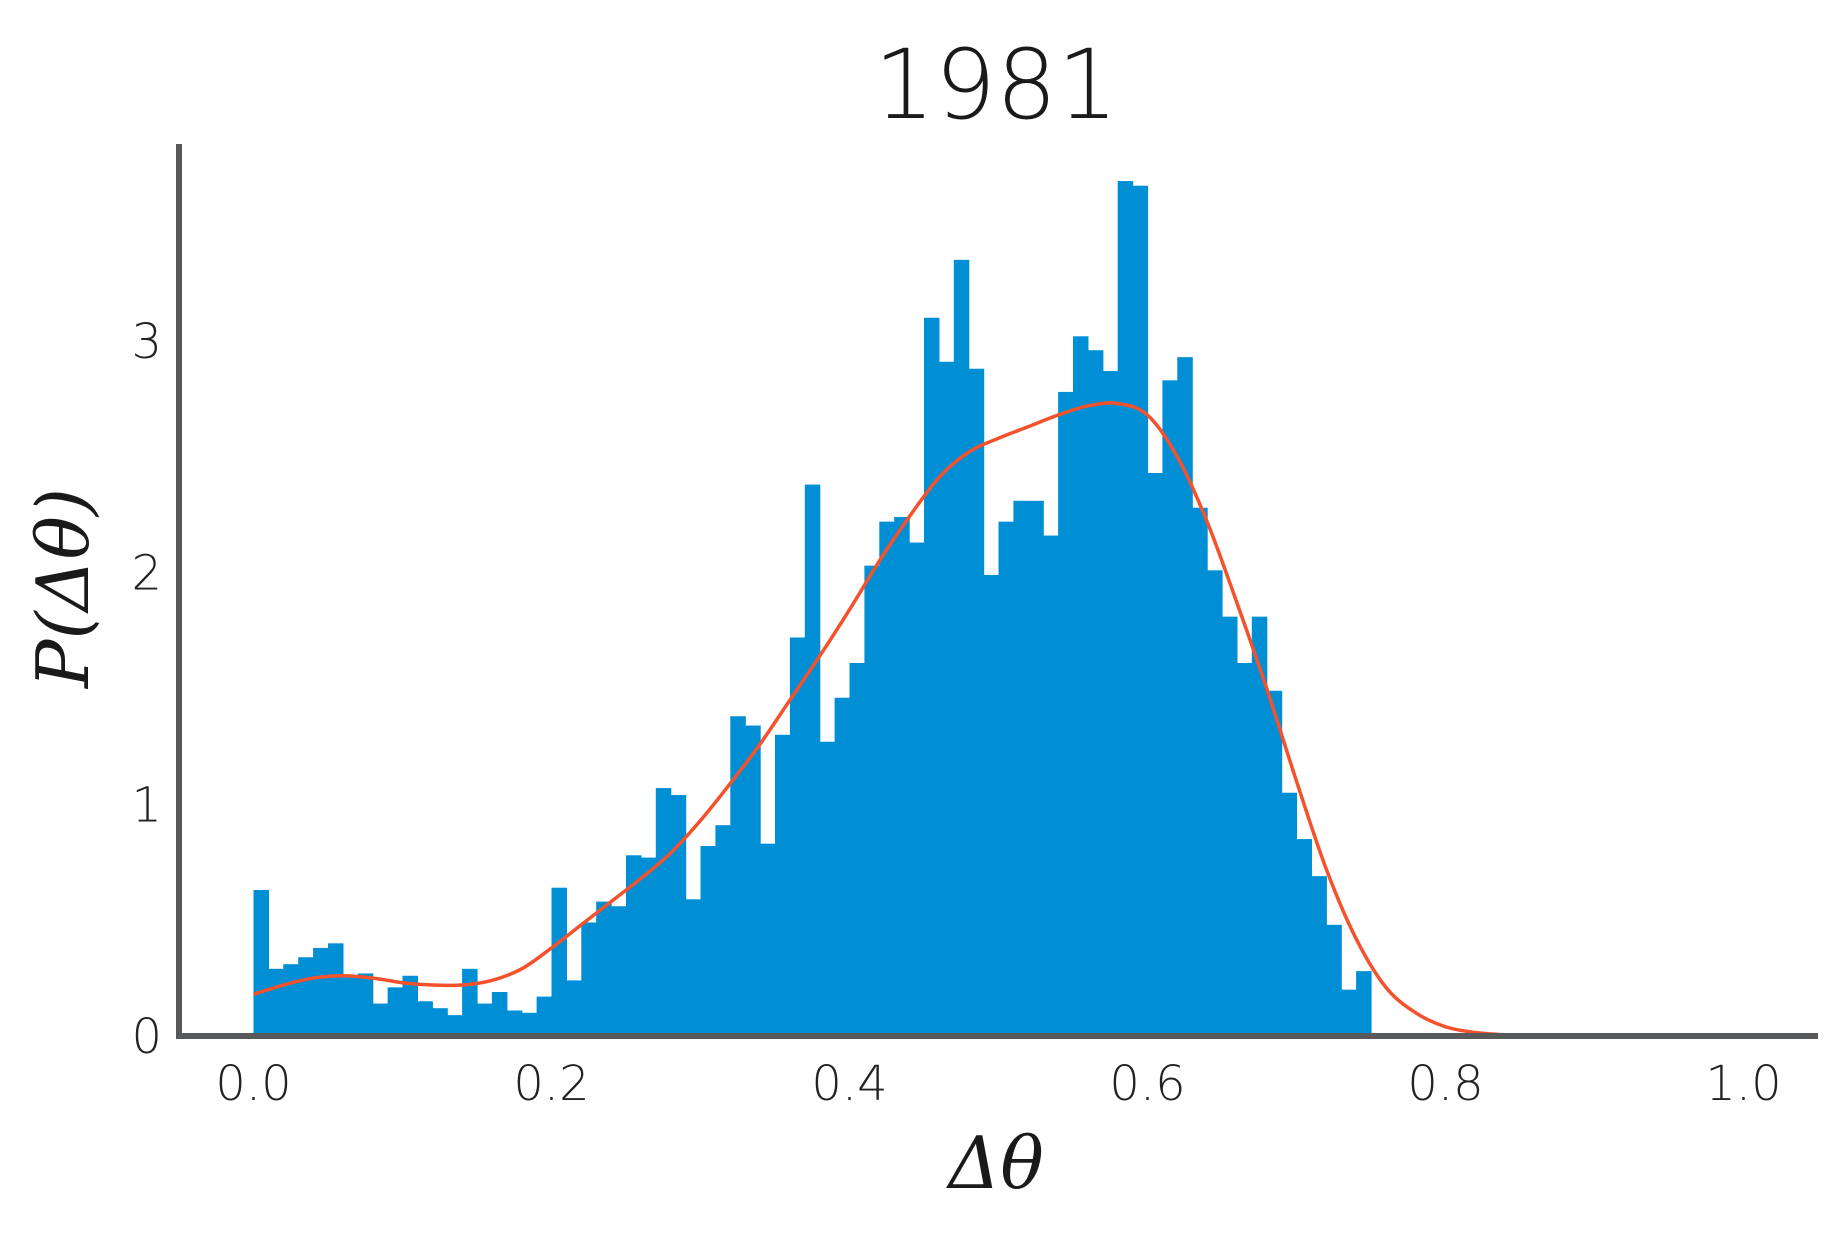 The image size is (1834, 1234). What do you see at coordinates (146, 689) in the screenshot?
I see `y-tick-labels: 0 1 2 3` at bounding box center [146, 689].